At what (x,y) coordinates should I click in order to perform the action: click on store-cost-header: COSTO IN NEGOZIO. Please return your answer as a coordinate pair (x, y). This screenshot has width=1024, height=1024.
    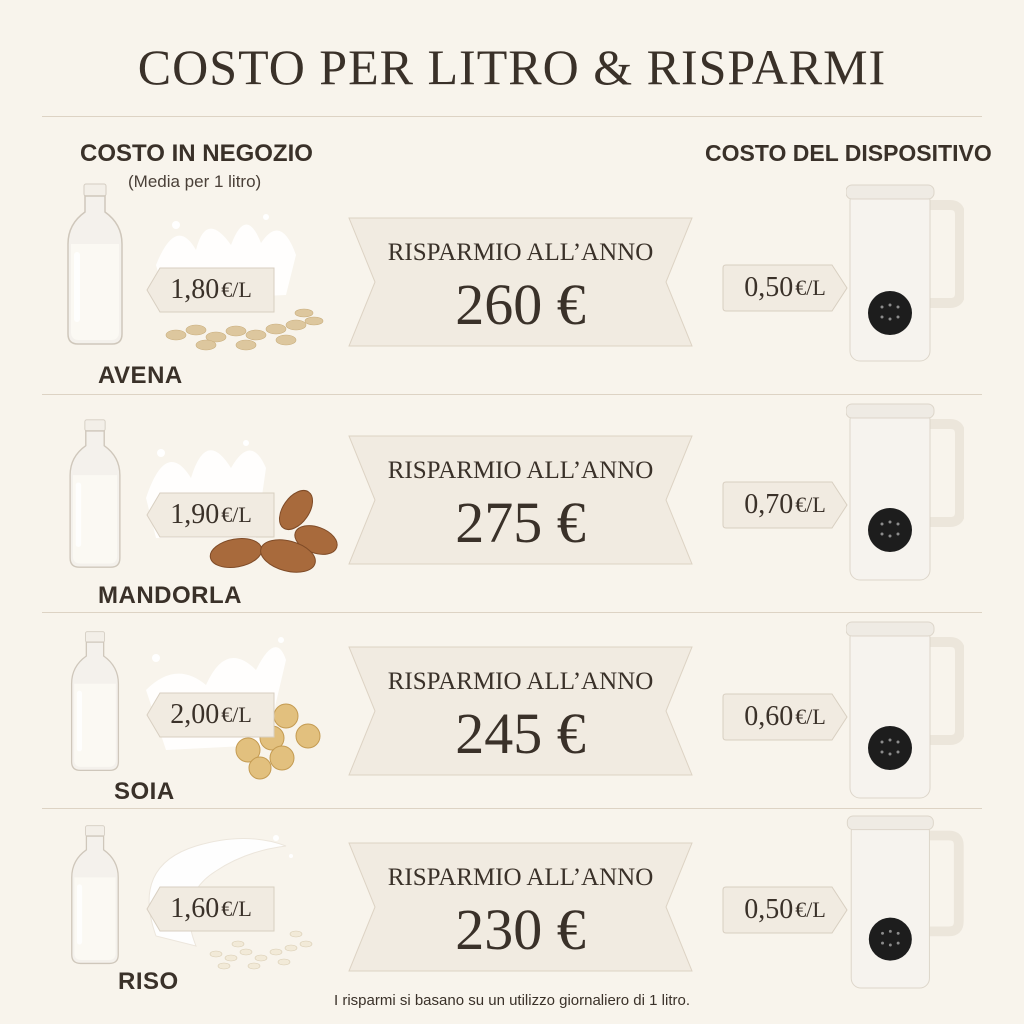
    Looking at the image, I should click on (196, 153).